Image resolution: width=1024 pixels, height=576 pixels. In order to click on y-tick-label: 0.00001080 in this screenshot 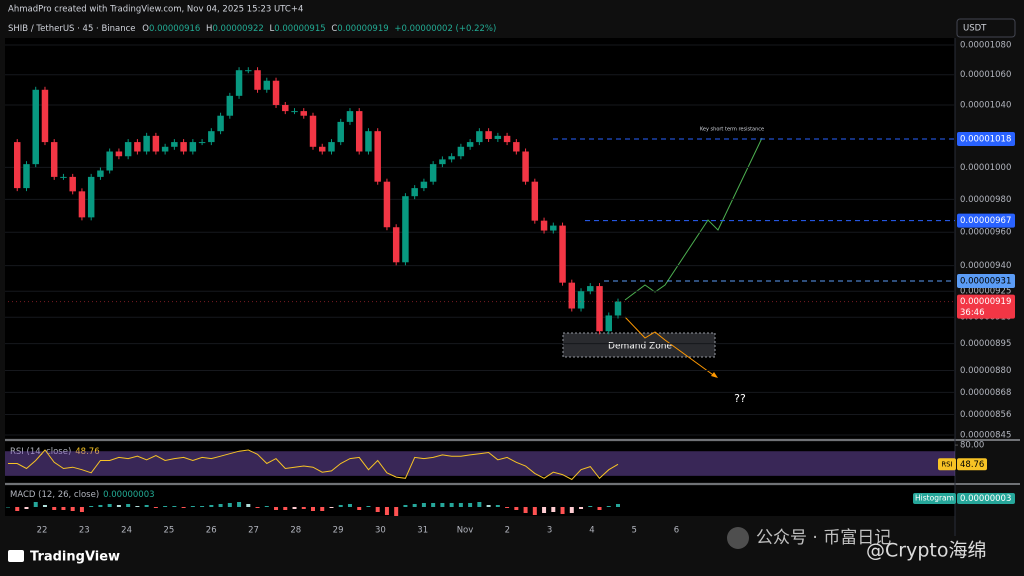, I will do `click(985, 46)`.